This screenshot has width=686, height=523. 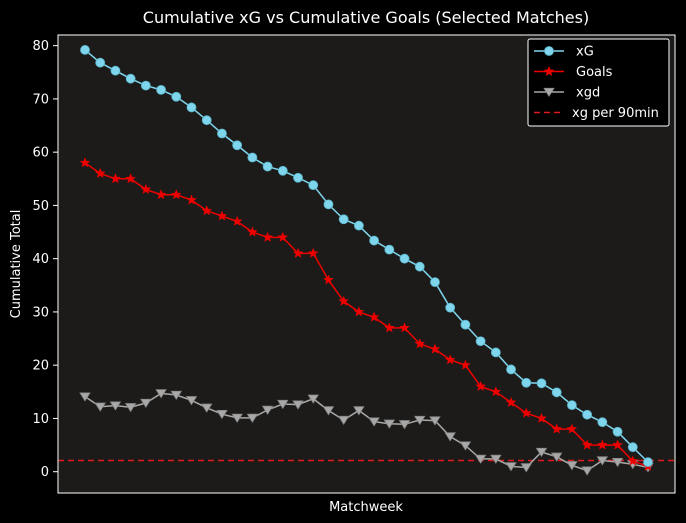 What do you see at coordinates (549, 92) in the screenshot?
I see `legend-marker-xgd` at bounding box center [549, 92].